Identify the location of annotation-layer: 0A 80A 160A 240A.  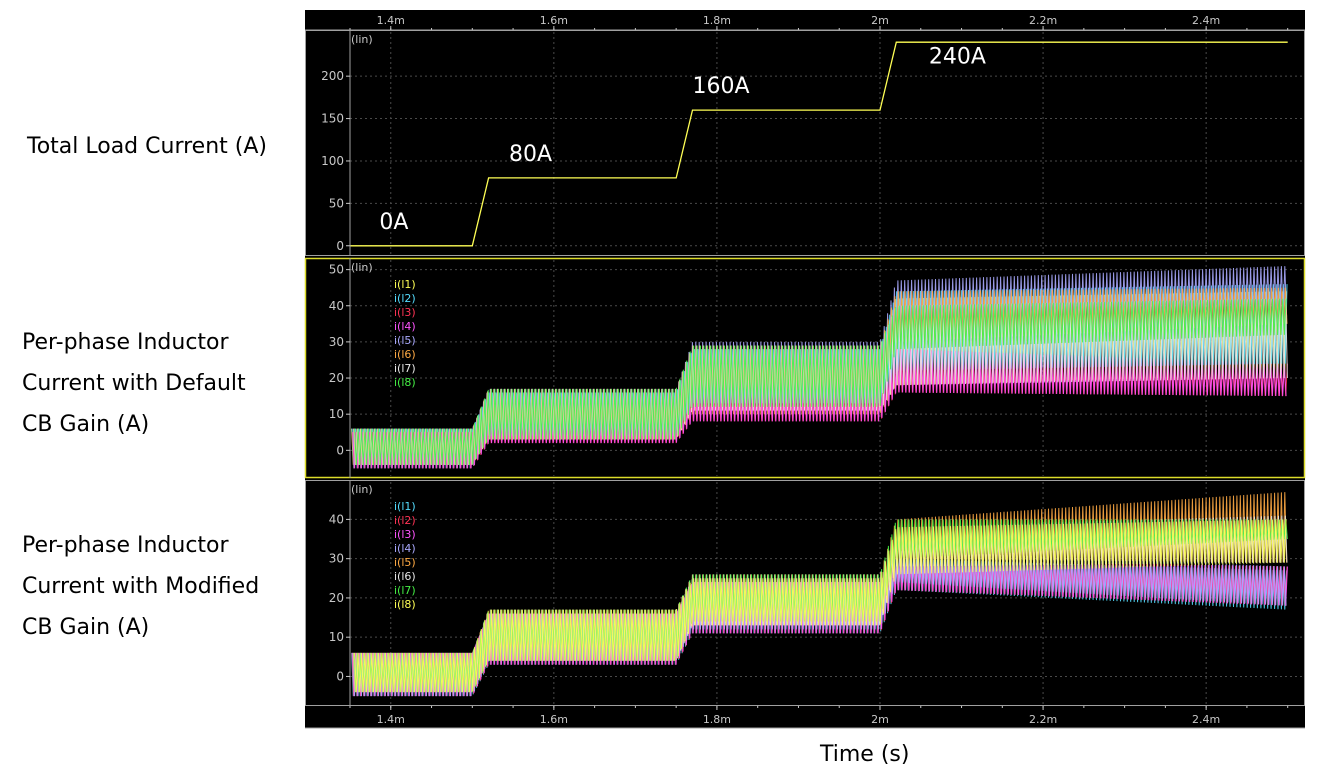
(682, 139).